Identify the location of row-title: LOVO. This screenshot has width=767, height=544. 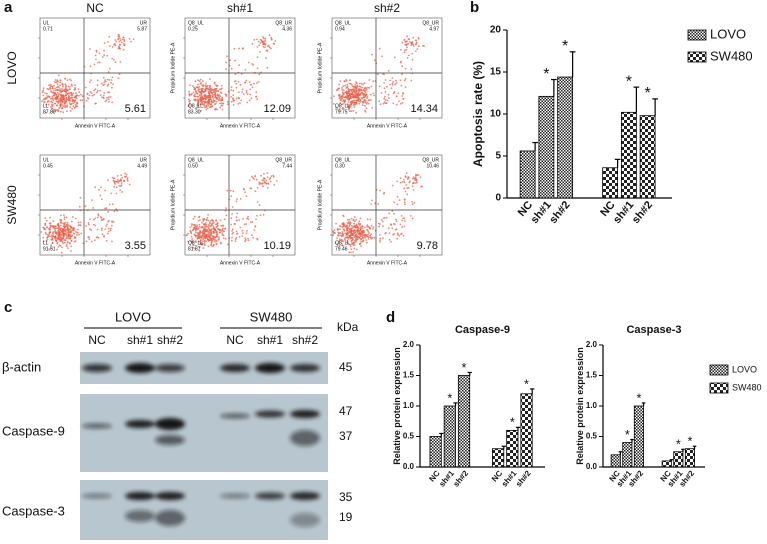
(12, 67).